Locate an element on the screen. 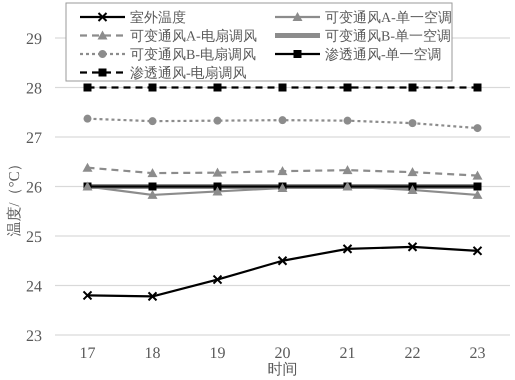 This screenshot has height=380, width=515. x-tick-label: 19 is located at coordinates (218, 353).